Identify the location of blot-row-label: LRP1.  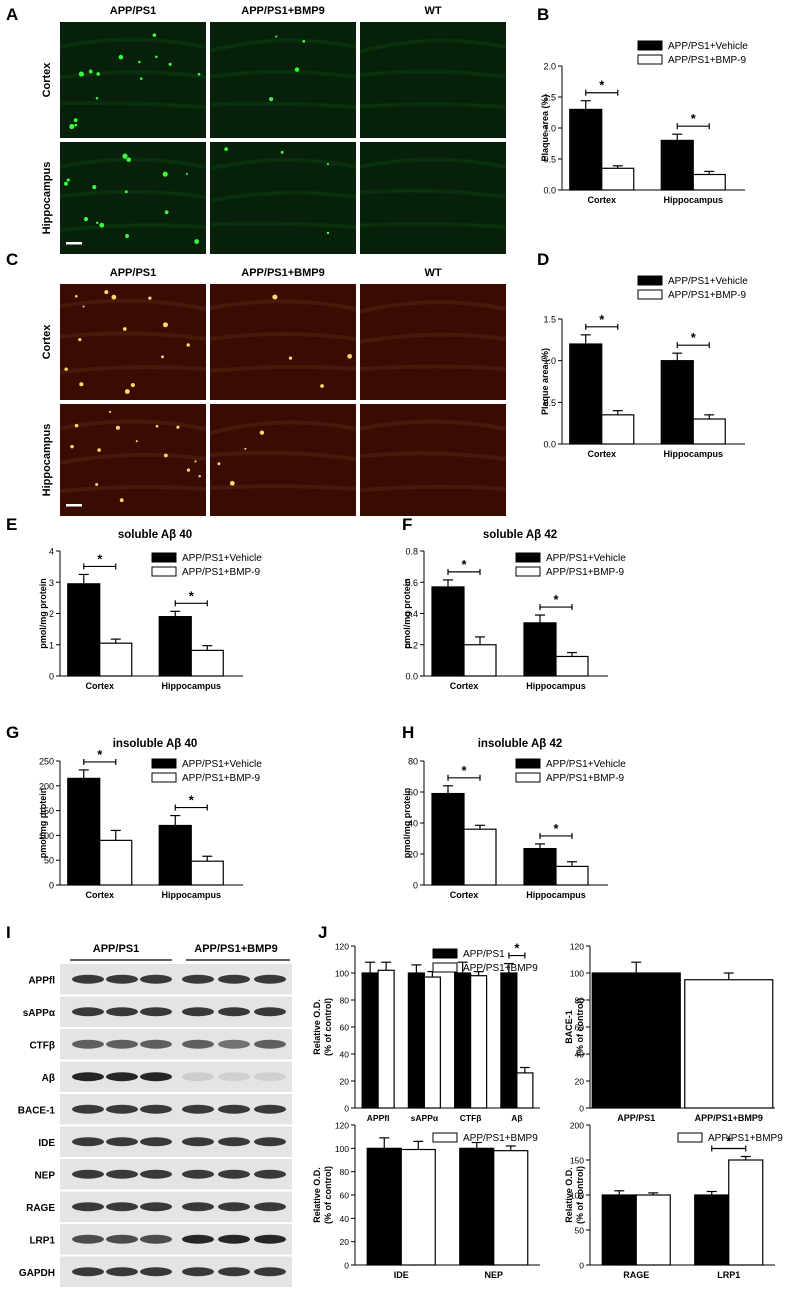
(42, 1240).